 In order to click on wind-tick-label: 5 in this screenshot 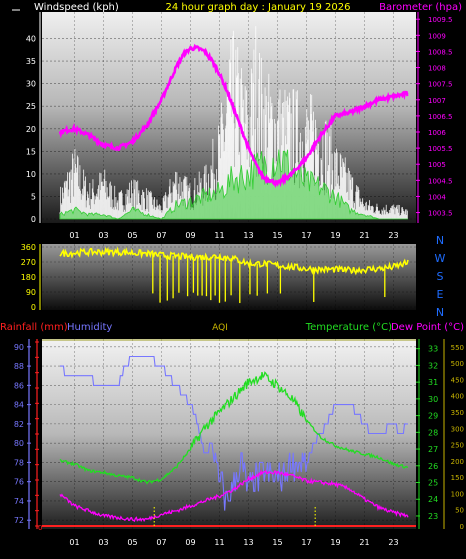, I will do `click(33, 196)`.